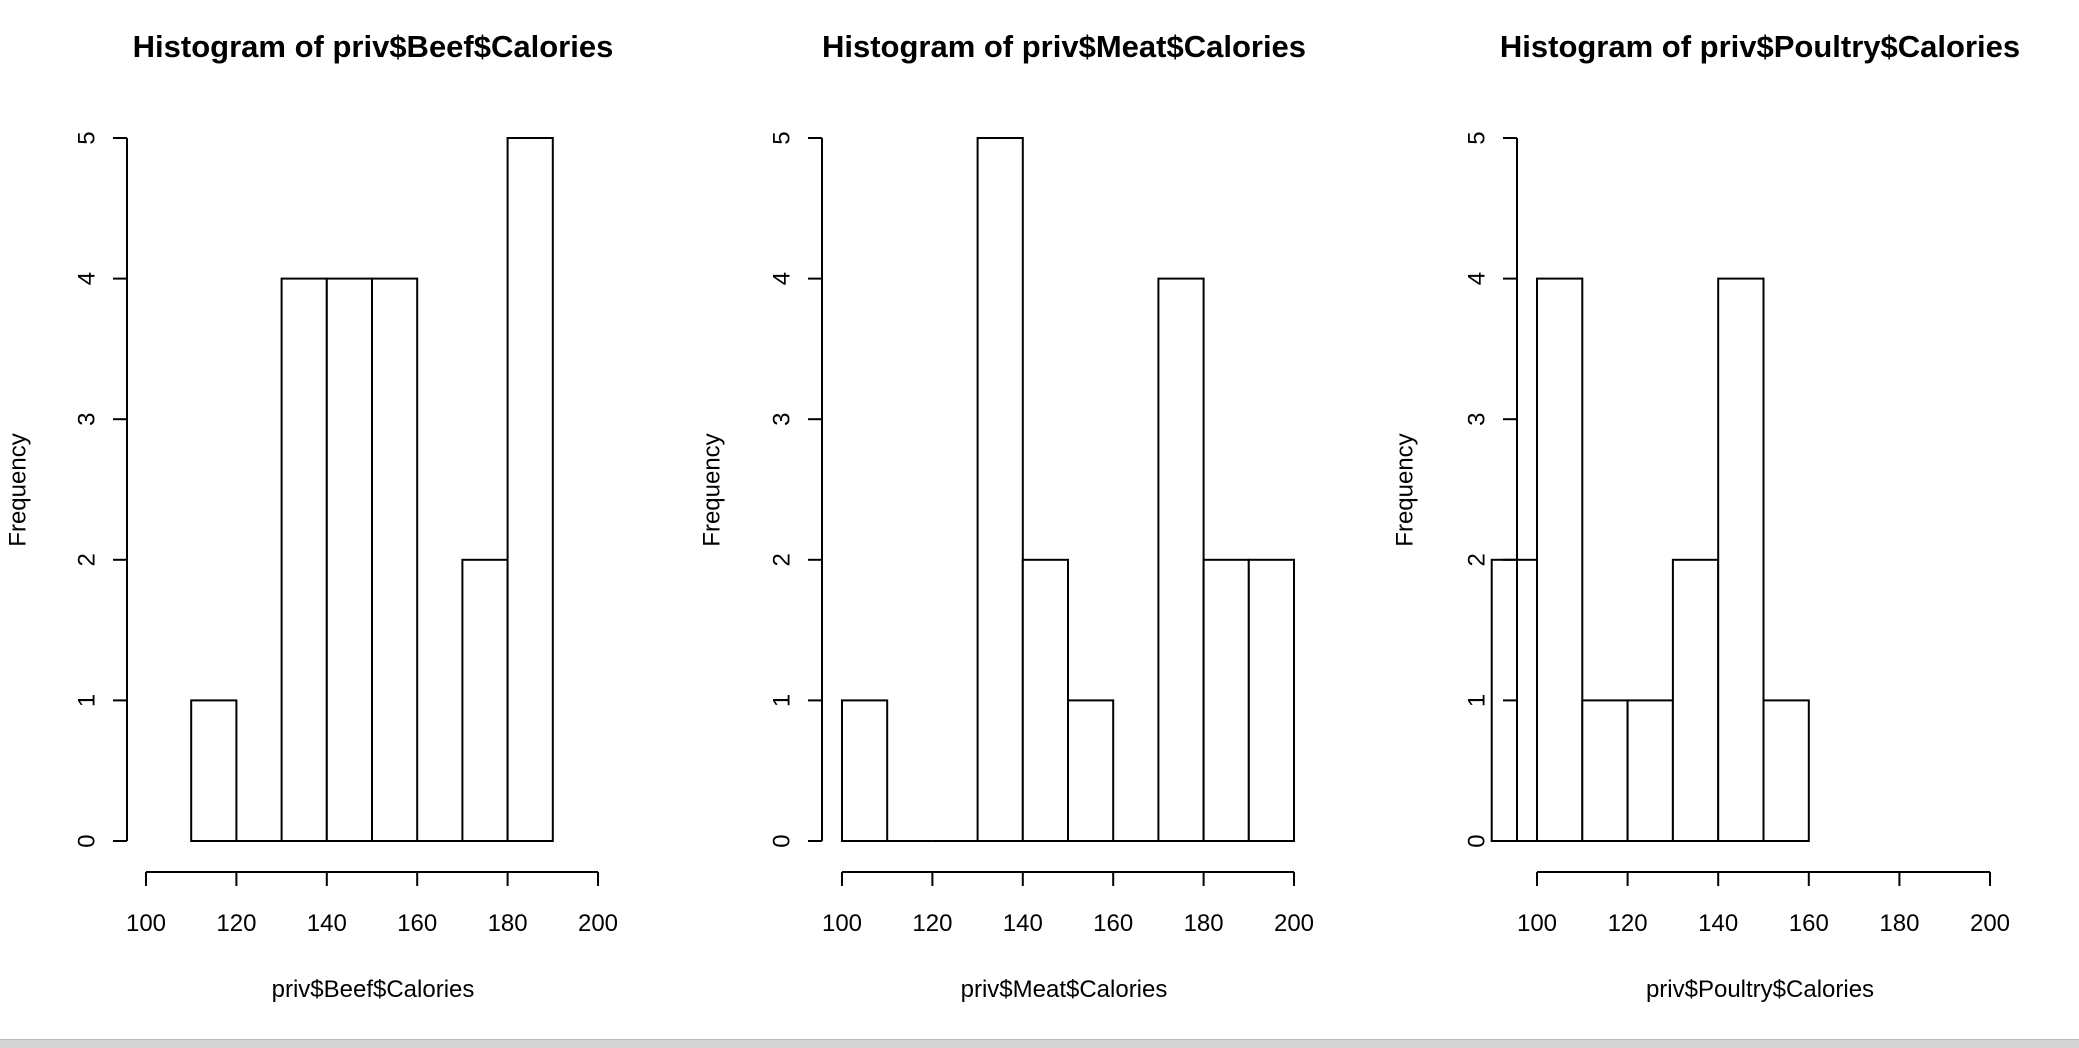  Describe the element at coordinates (1760, 989) in the screenshot. I see `x-axis-label: priv$Poultry$Calories` at that location.